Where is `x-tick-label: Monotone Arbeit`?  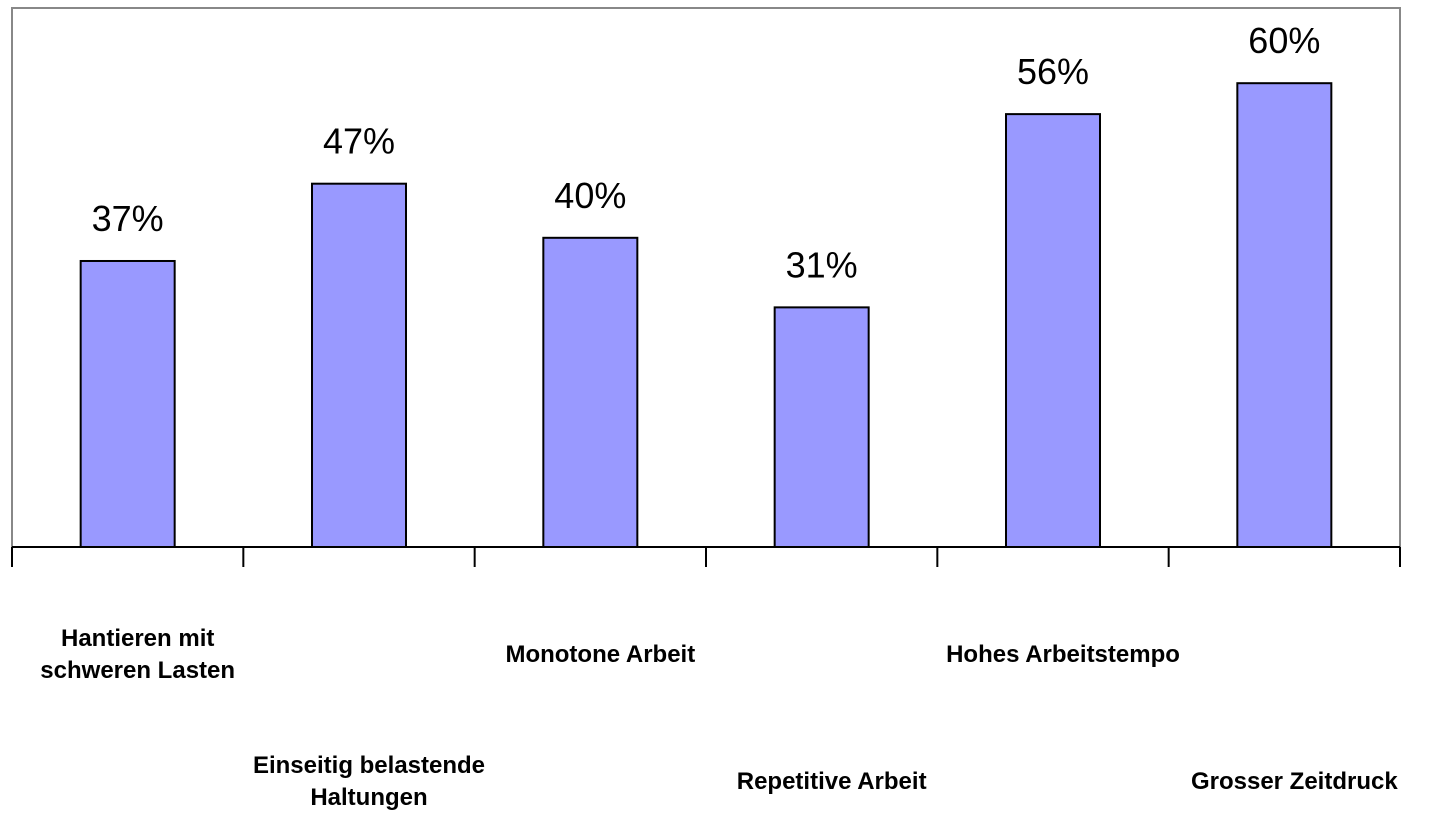
x-tick-label: Monotone Arbeit is located at coordinates (600, 654).